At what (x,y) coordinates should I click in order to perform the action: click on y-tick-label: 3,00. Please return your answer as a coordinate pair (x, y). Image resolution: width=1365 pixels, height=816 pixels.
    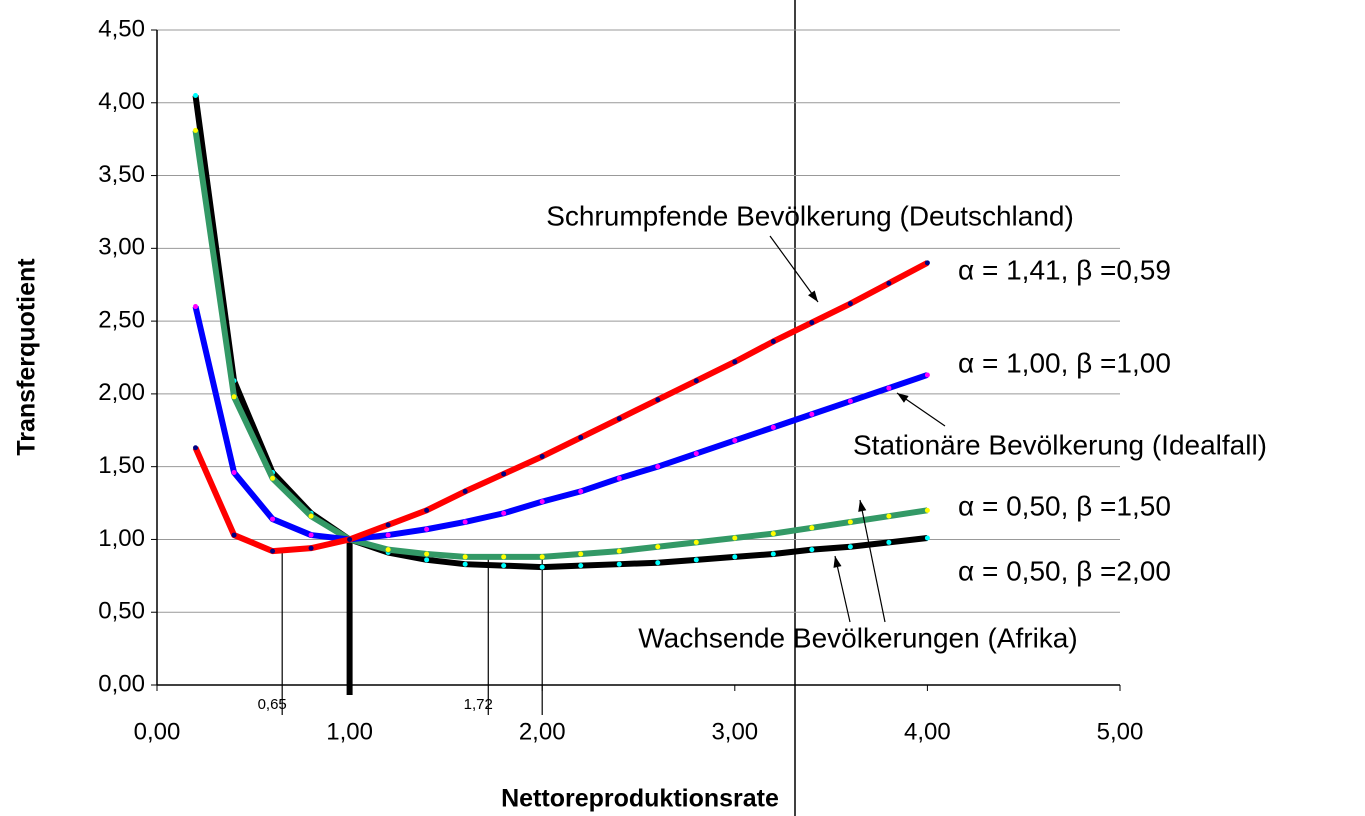
    Looking at the image, I should click on (121, 247).